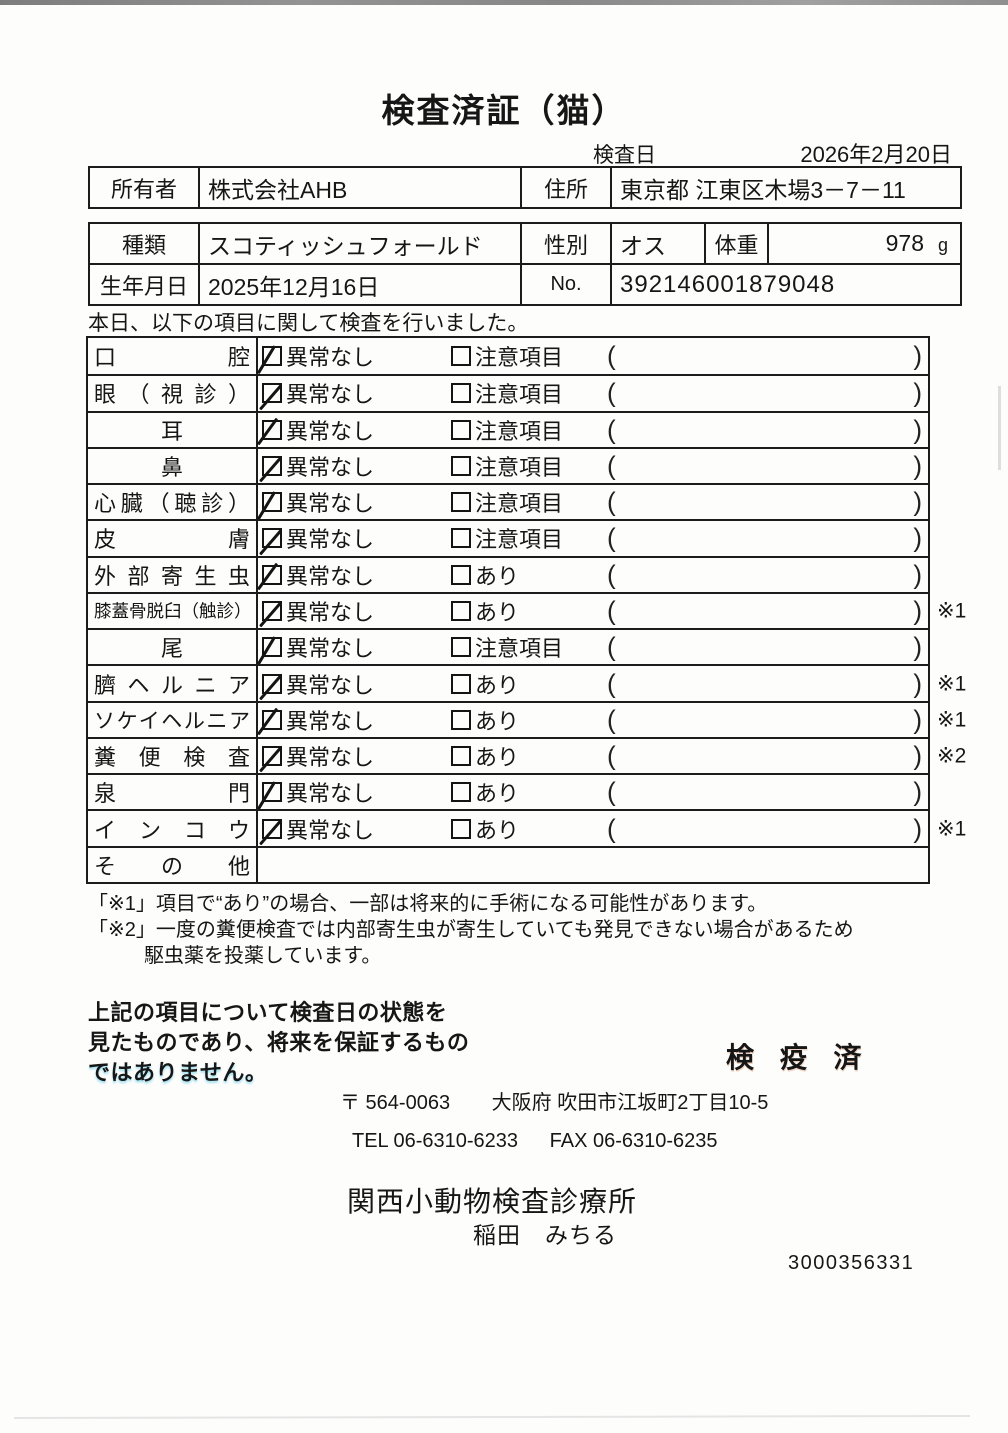 The width and height of the screenshot is (1008, 1433). What do you see at coordinates (268, 1012) in the screenshot?
I see `disclaimer-line-1: 上記の項目について検査日の状態を` at bounding box center [268, 1012].